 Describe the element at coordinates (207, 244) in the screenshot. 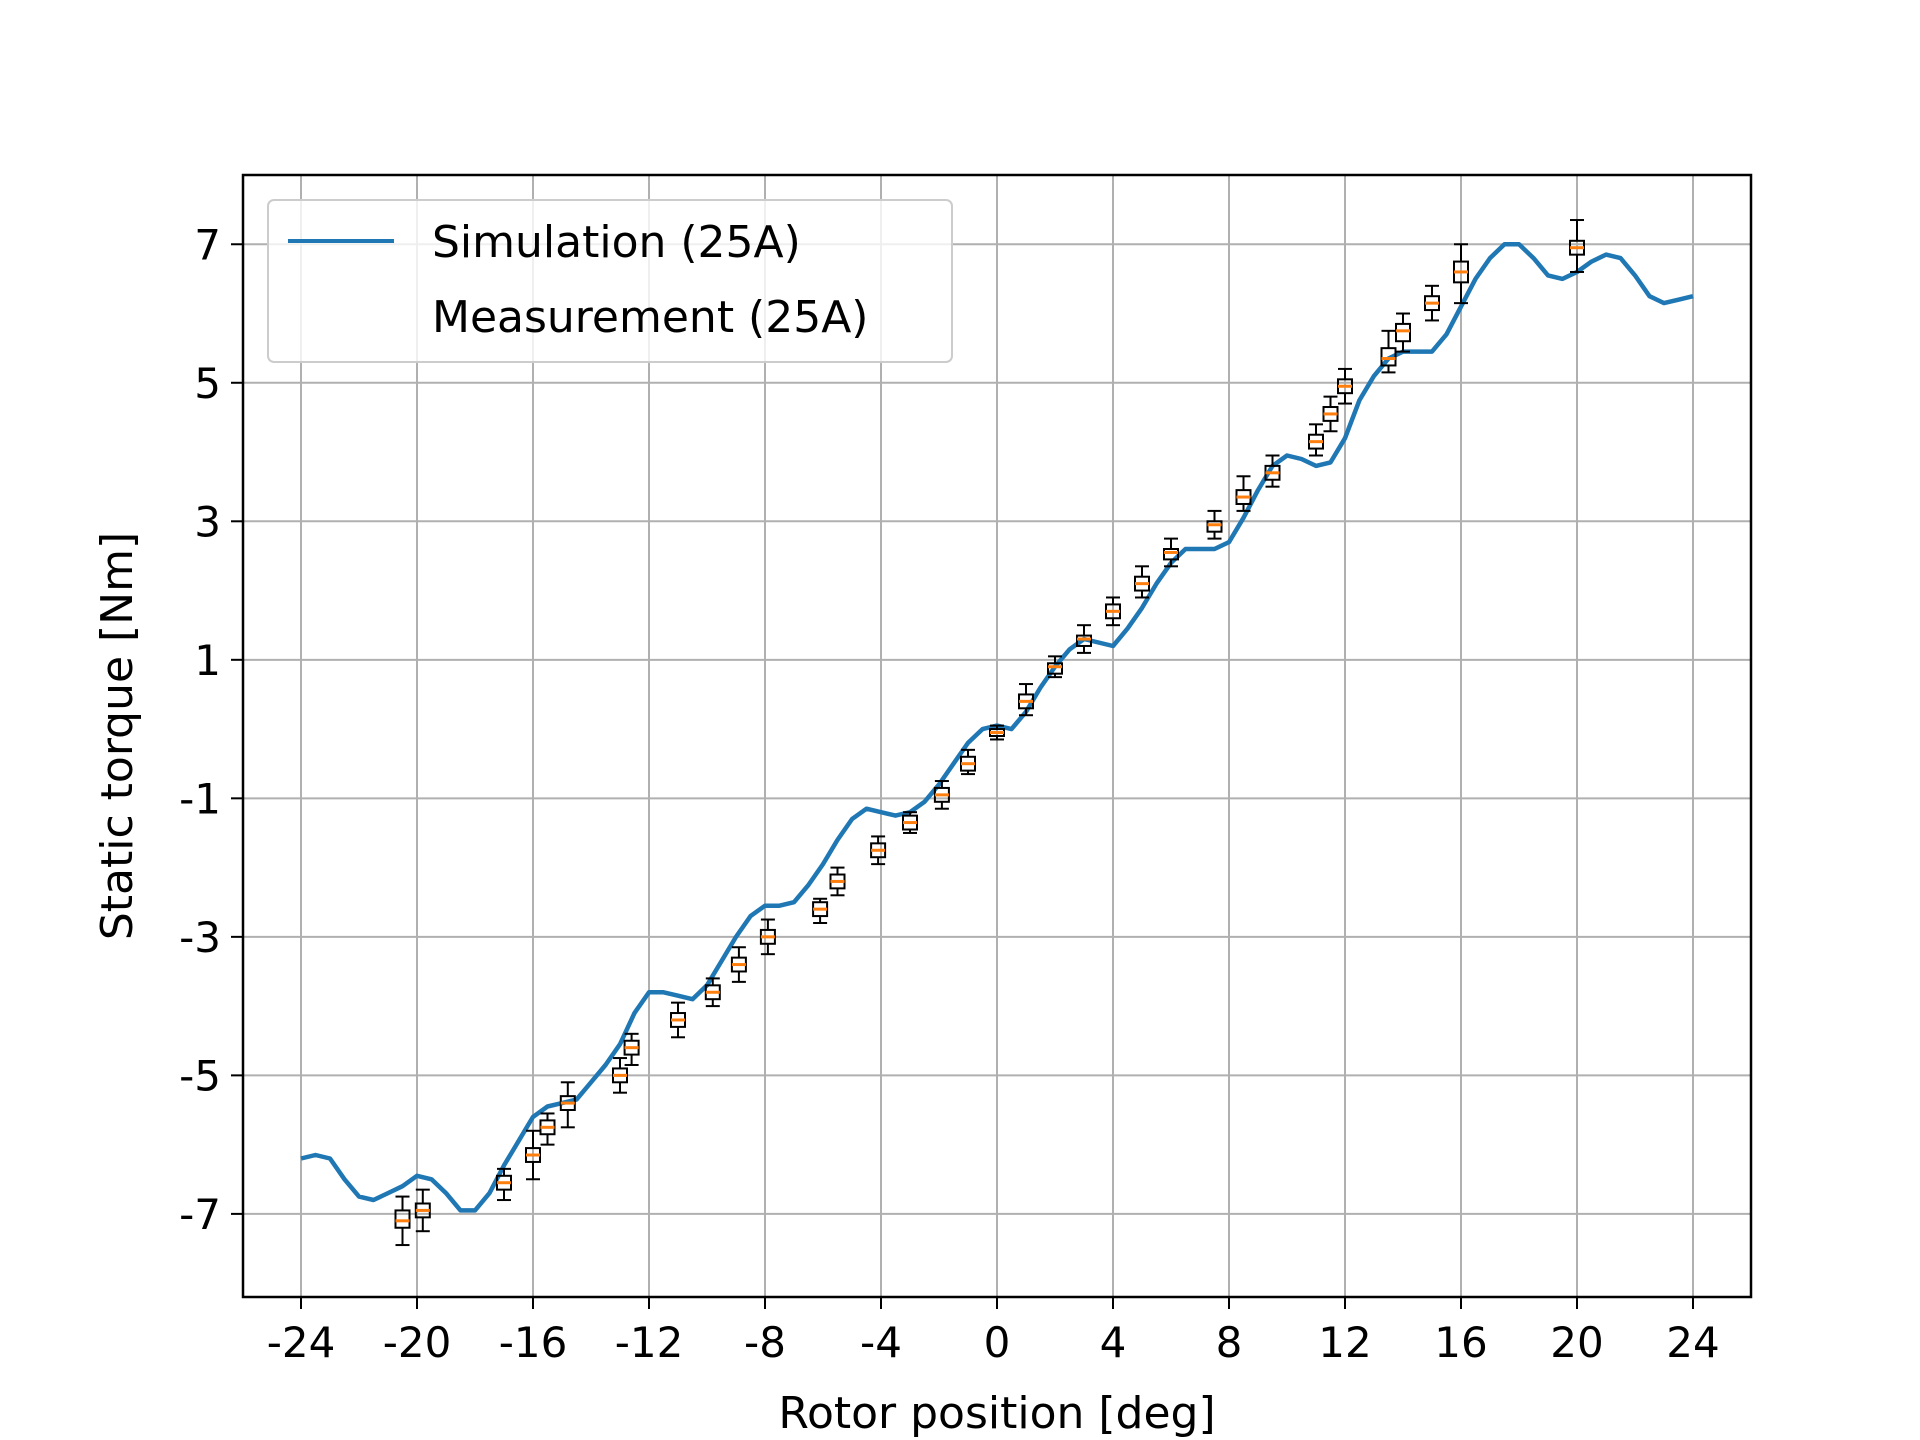

I see `y-tick-label: 7` at that location.